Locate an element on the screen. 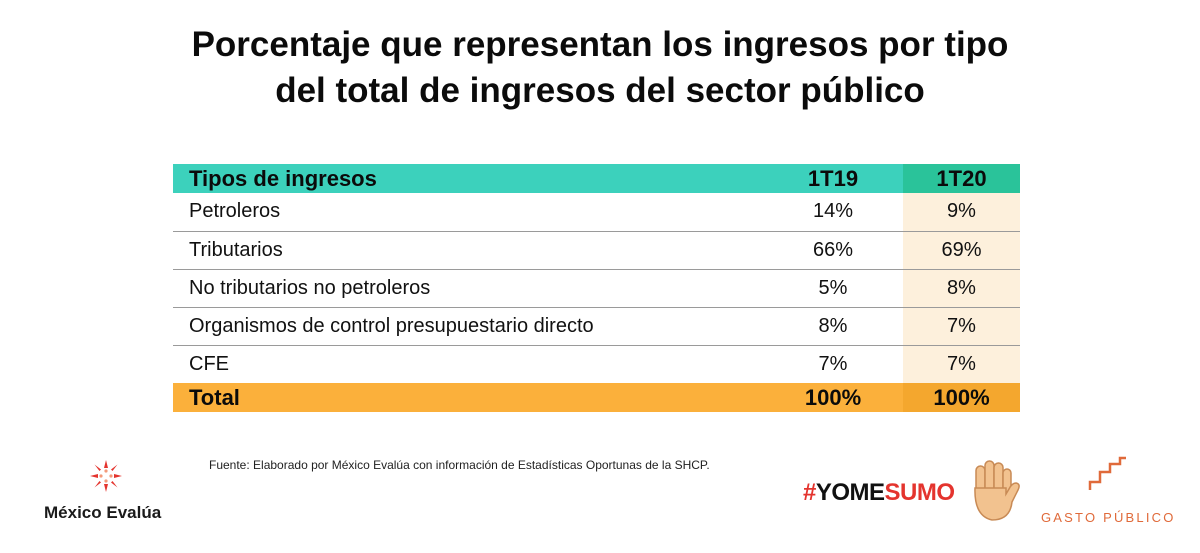 This screenshot has width=1200, height=553. table-row: No tributarios no petroleros 5% 8% is located at coordinates (596, 288).